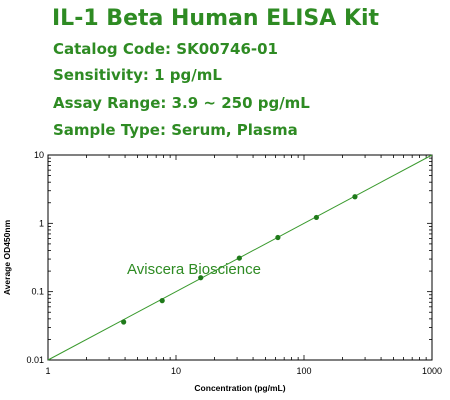 This screenshot has height=400, width=450. I want to click on sensitivity: Sensitivity: 1 pg/mL, so click(137, 75).